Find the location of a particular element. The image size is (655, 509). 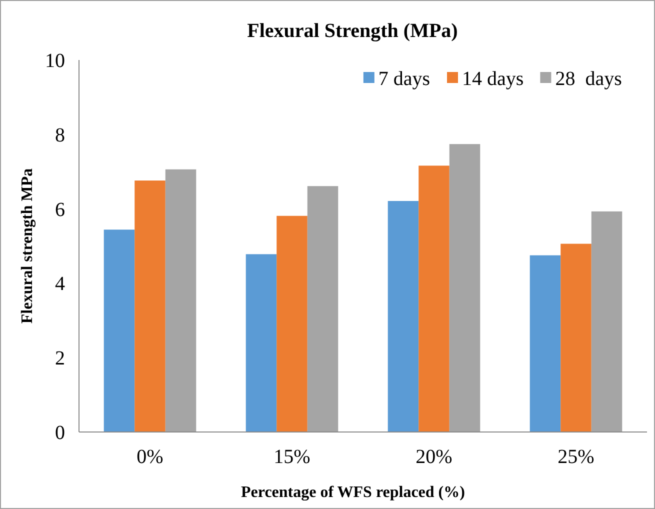

legend-label: 7 days is located at coordinates (404, 79).